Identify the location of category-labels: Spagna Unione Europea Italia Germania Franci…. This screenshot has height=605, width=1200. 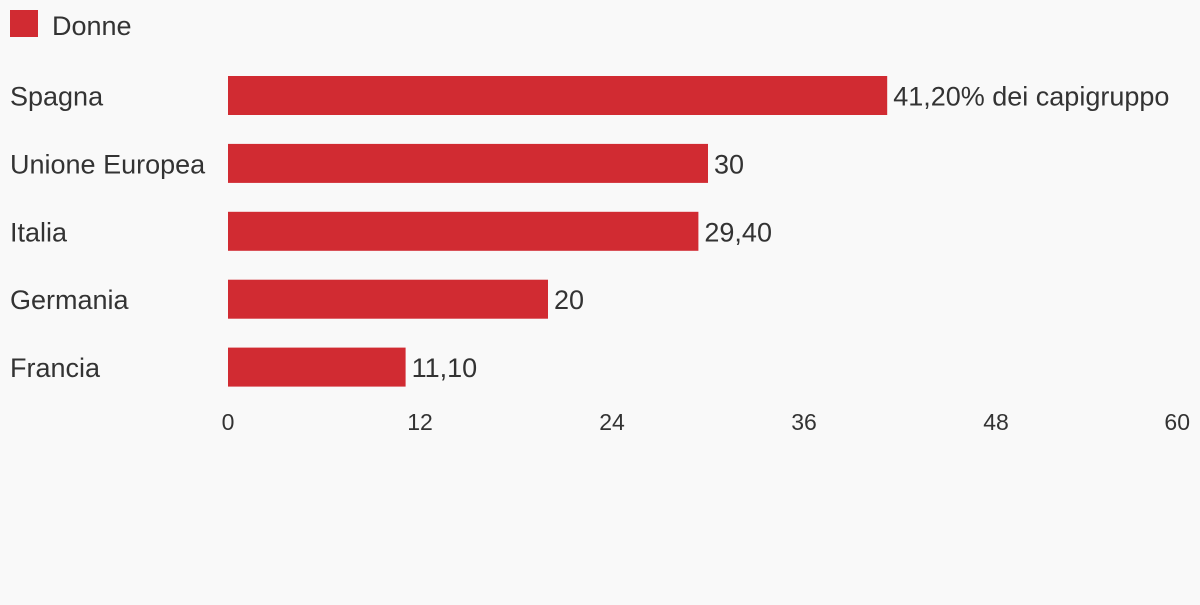
(108, 233).